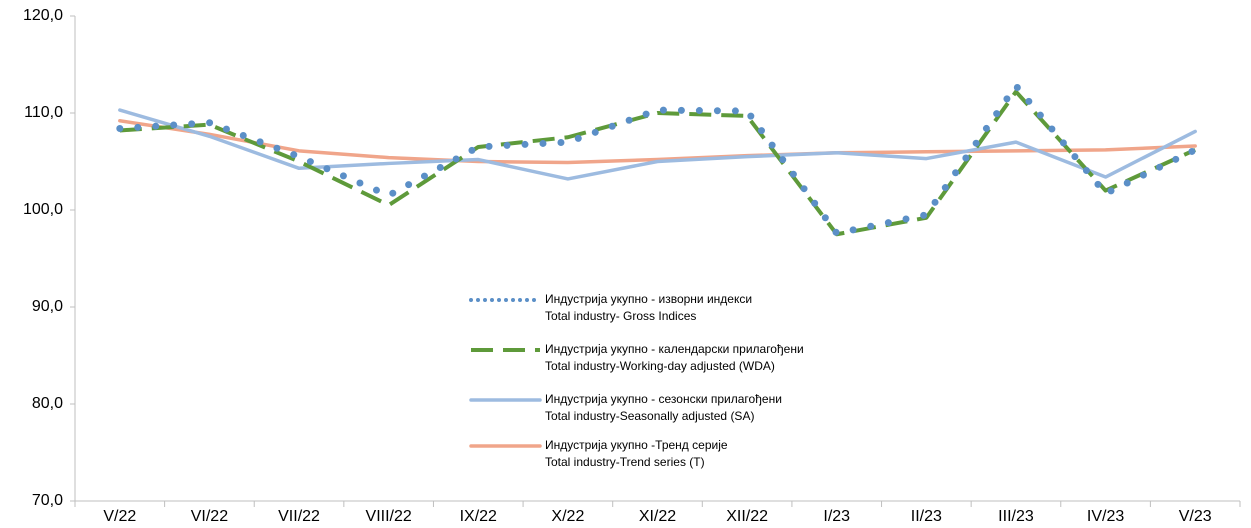  What do you see at coordinates (389, 516) in the screenshot?
I see `x-tick-label: VIII/22` at bounding box center [389, 516].